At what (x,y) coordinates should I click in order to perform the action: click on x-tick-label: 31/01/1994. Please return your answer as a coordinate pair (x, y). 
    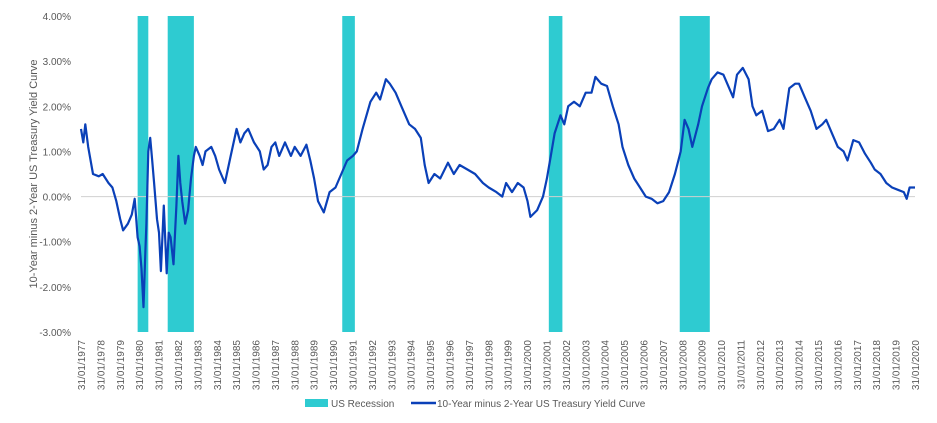
    Looking at the image, I should click on (412, 365).